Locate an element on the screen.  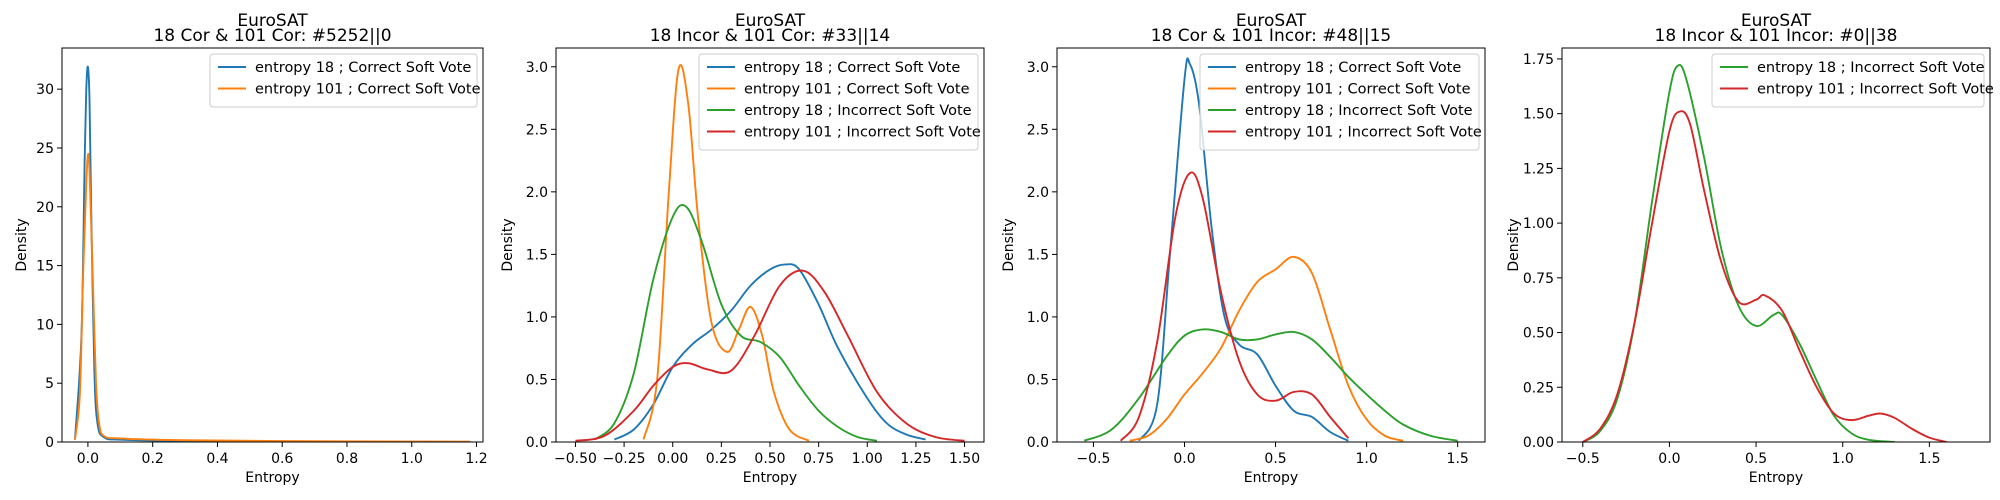
y-tick-label: 1.5 is located at coordinates (537, 255).